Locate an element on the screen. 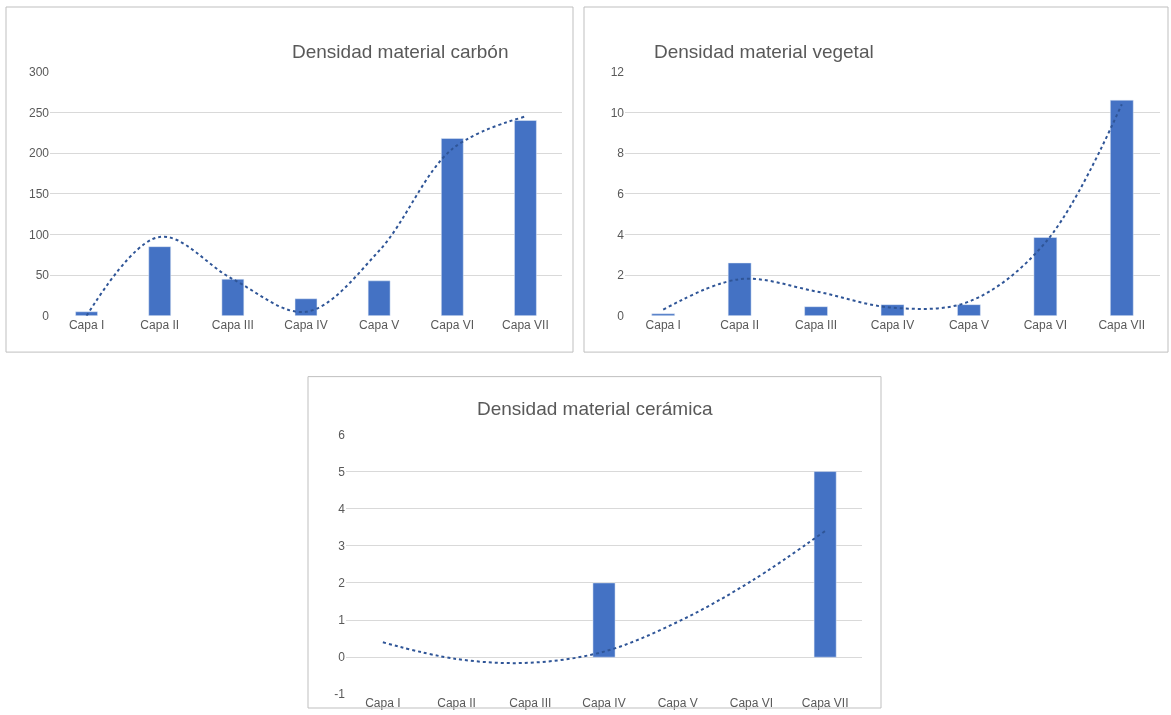 The image size is (1171, 715). y-tick-label: 50 is located at coordinates (42, 275).